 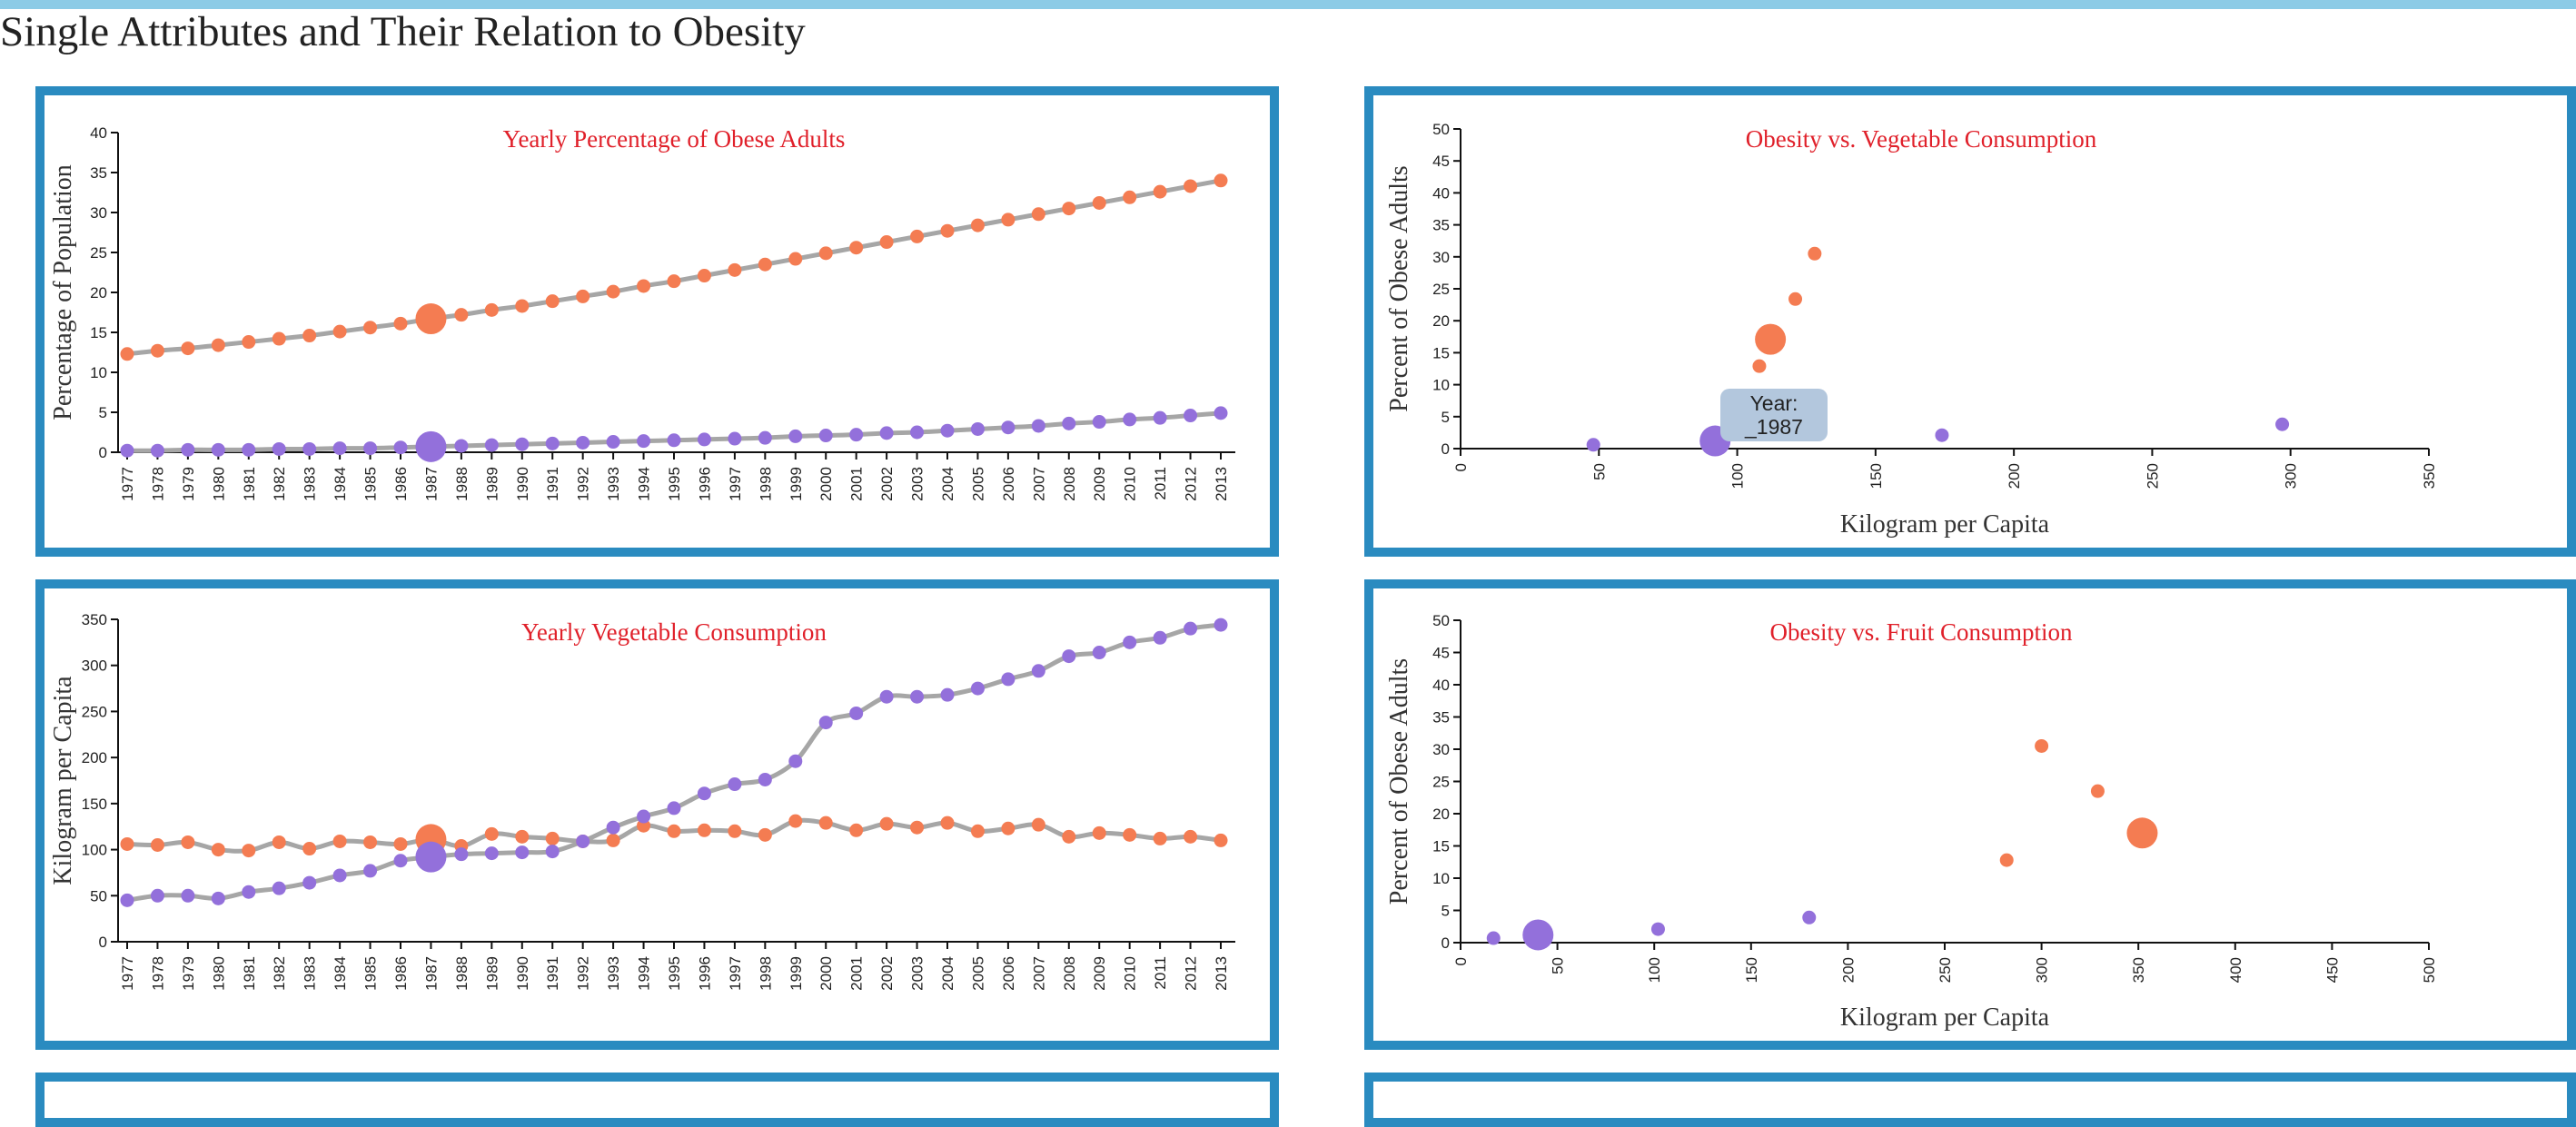 I want to click on hover-tooltip: Year:_1987, so click(x=1774, y=415).